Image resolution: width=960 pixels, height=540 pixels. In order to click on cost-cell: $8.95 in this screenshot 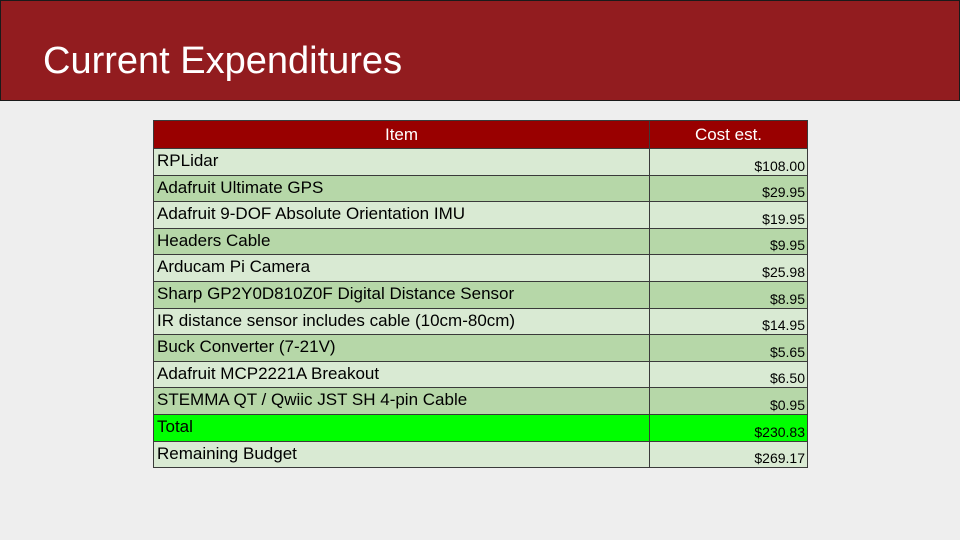, I will do `click(728, 294)`.